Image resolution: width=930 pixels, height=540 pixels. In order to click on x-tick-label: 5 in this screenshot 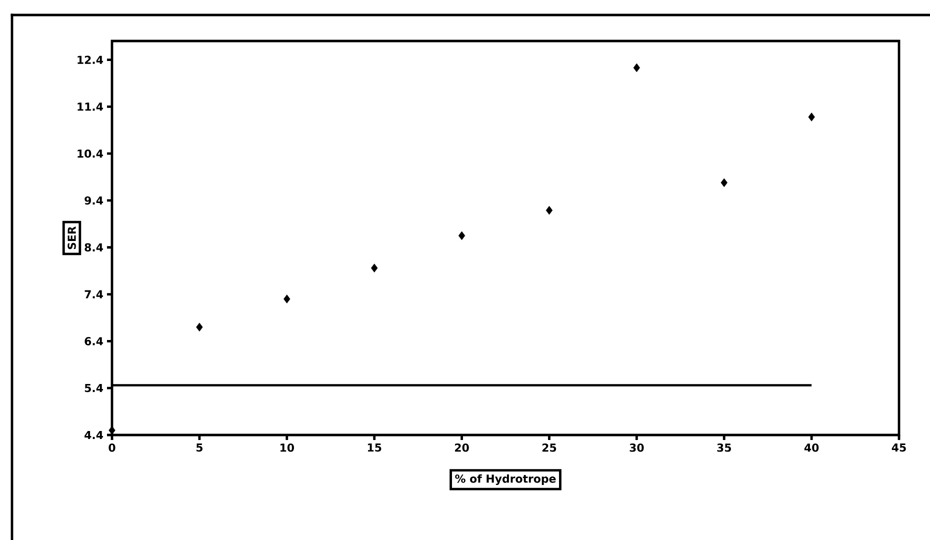, I will do `click(199, 448)`.